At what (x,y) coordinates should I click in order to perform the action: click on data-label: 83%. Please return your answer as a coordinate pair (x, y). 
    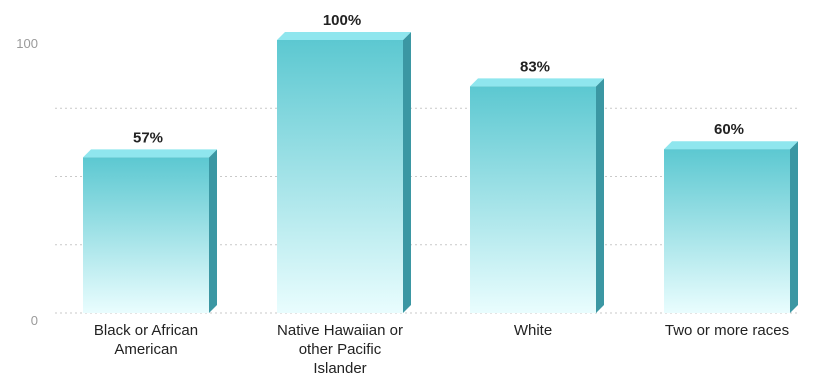
    Looking at the image, I should click on (535, 66).